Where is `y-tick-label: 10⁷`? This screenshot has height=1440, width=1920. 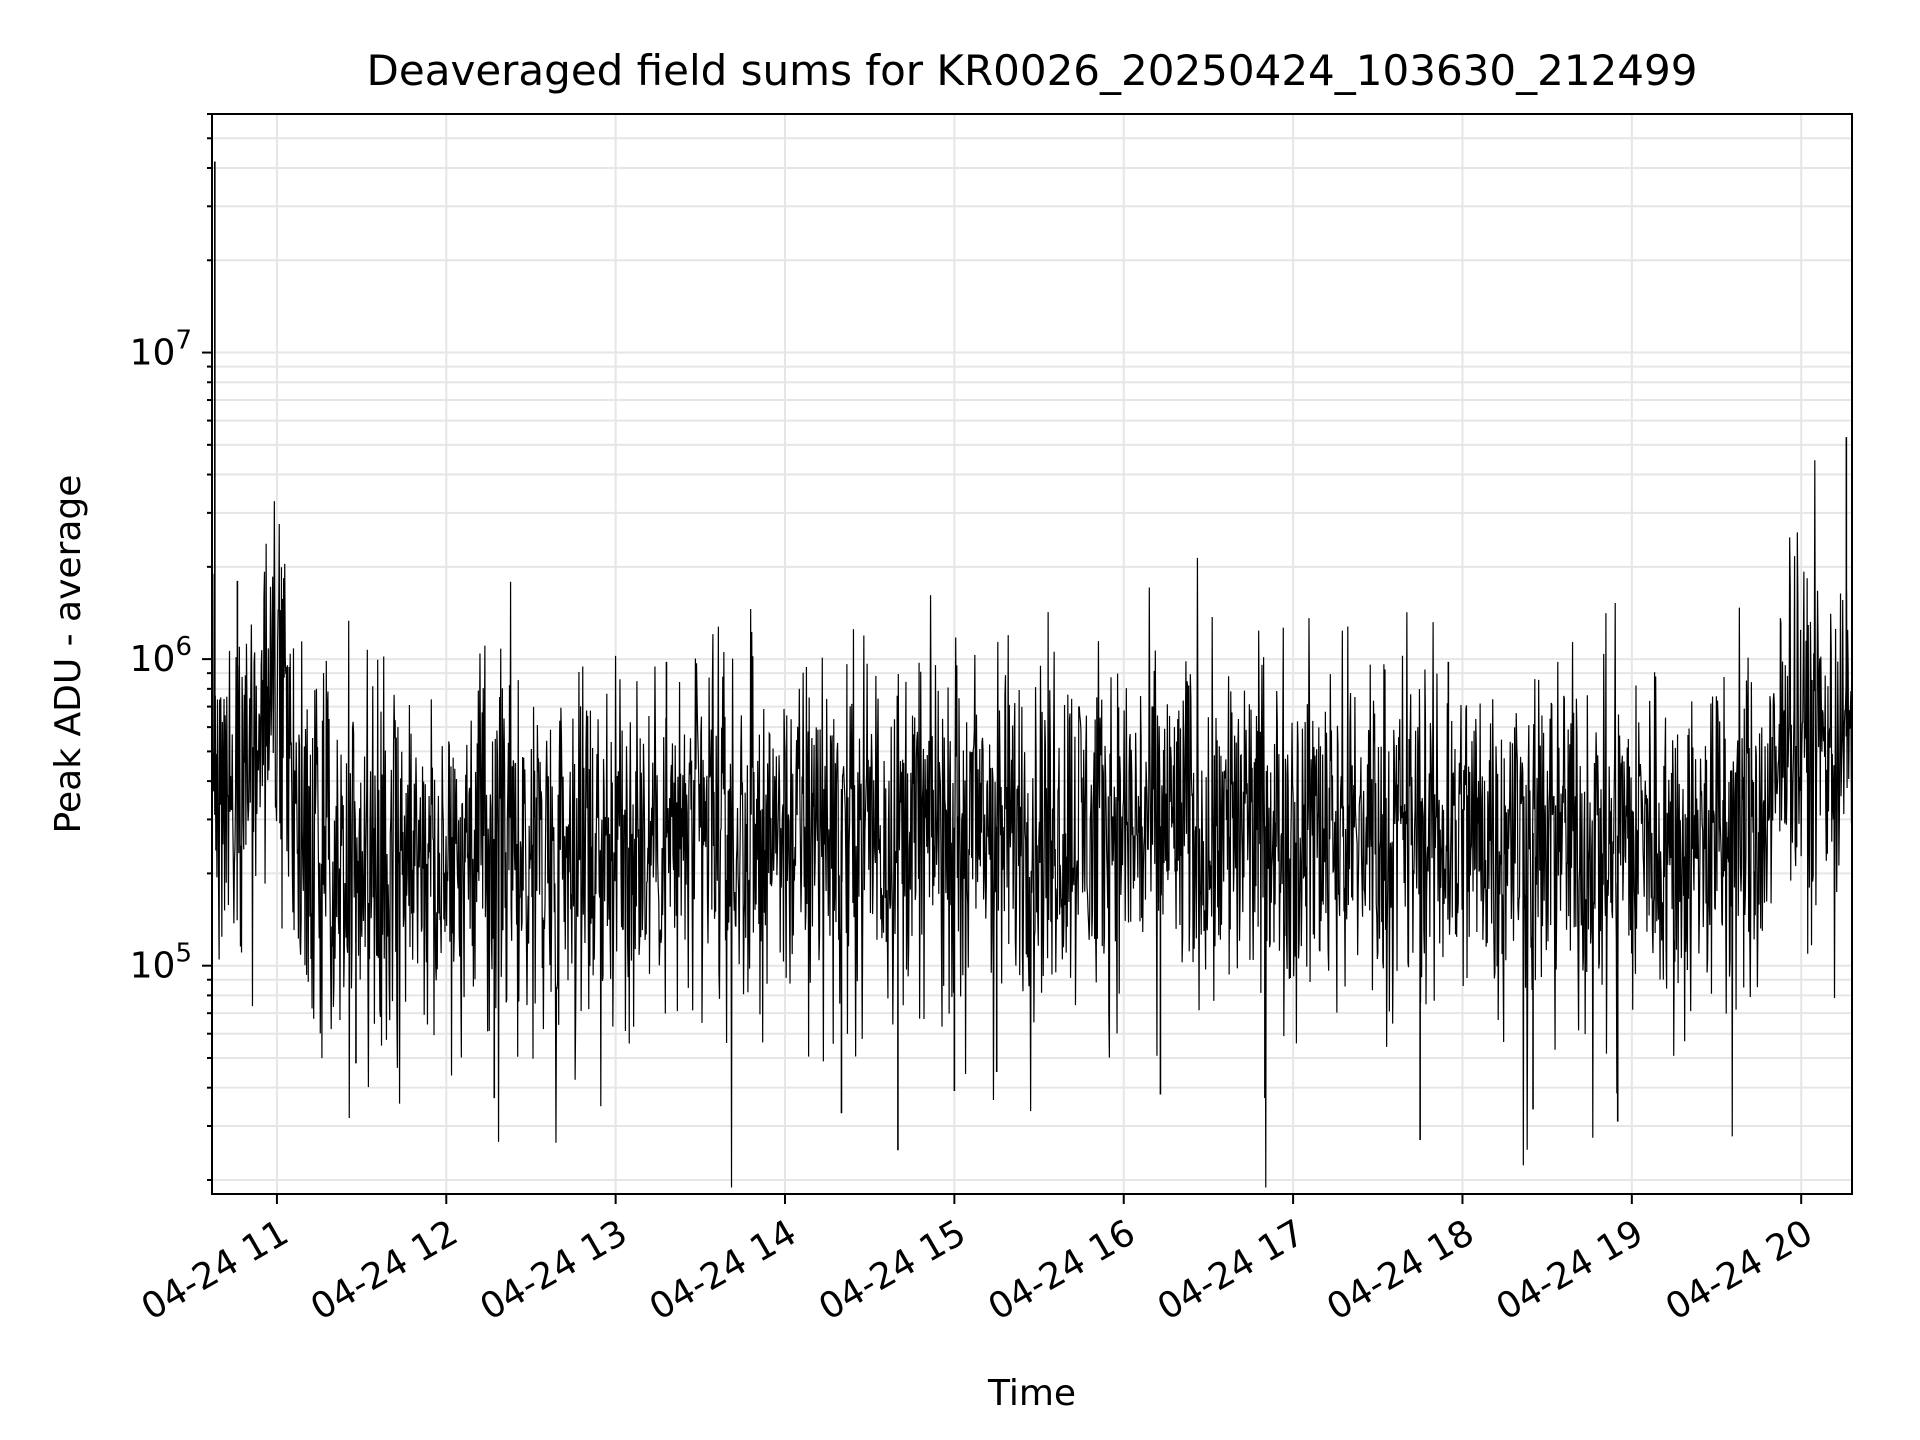 y-tick-label: 10⁷ is located at coordinates (161, 350).